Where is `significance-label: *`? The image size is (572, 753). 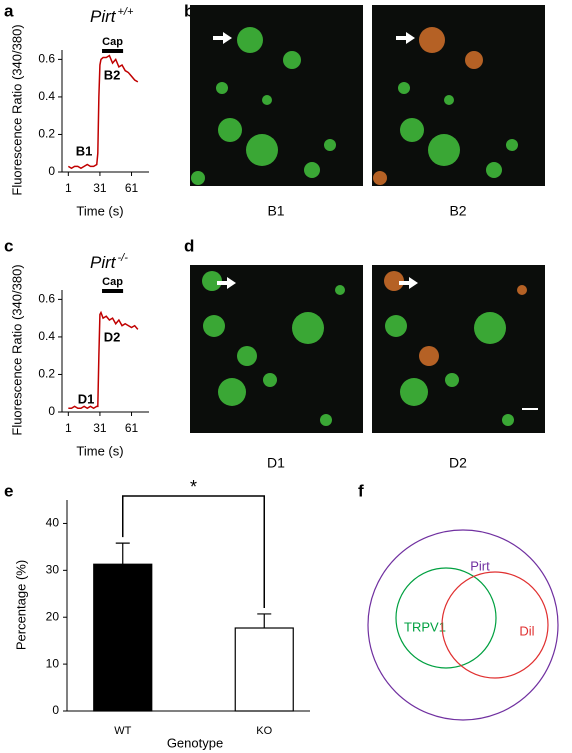
significance-label: * is located at coordinates (193, 487).